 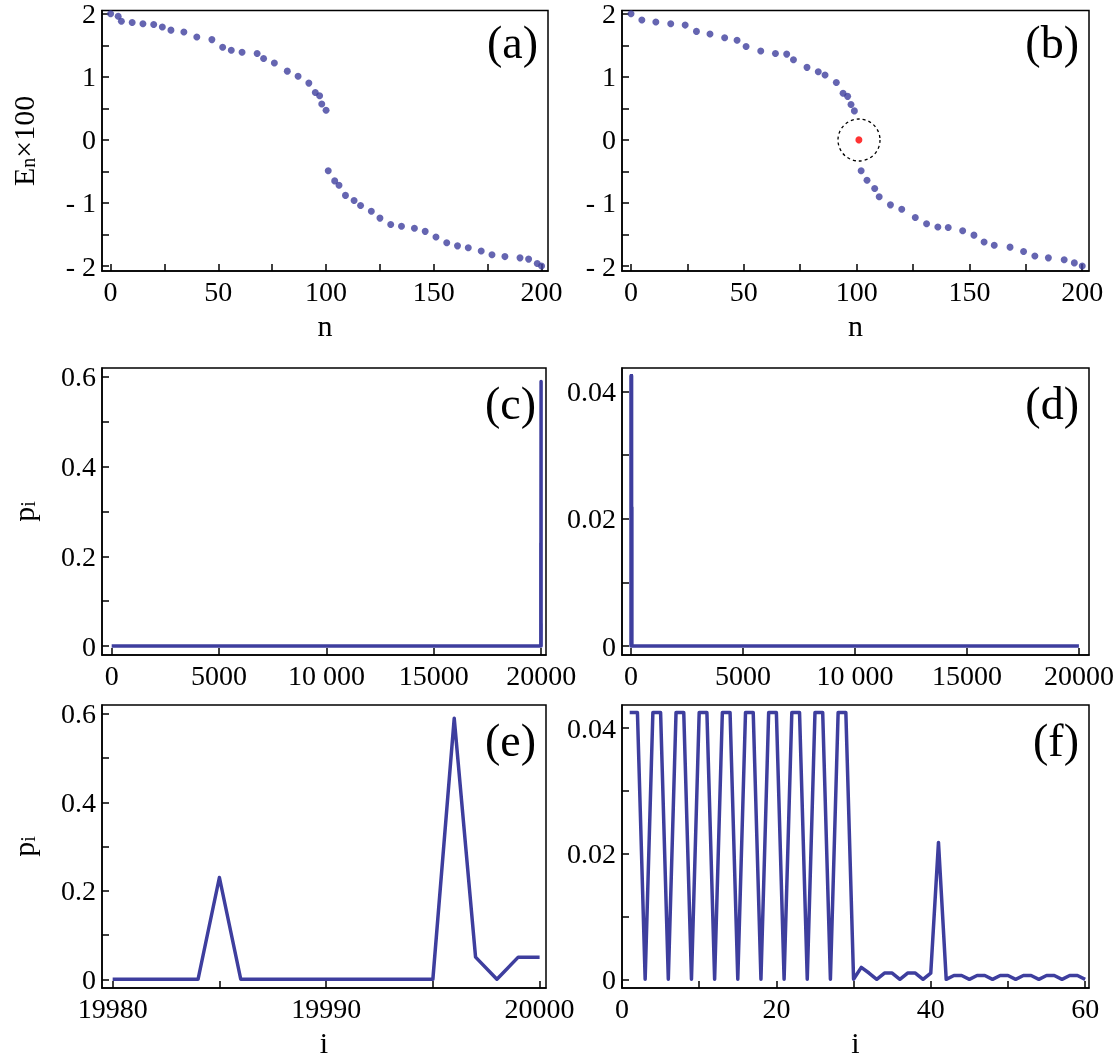 I want to click on x-tick-label: 19980, so click(x=112, y=1008).